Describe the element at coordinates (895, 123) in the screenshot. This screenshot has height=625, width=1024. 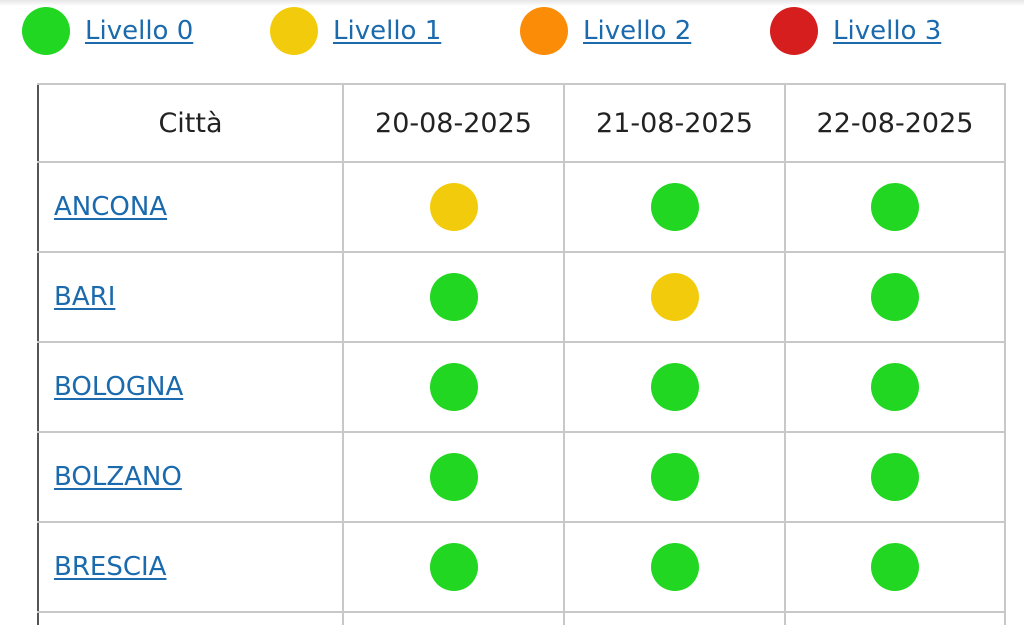
I see `column-header-date-3: 22-08-2025` at that location.